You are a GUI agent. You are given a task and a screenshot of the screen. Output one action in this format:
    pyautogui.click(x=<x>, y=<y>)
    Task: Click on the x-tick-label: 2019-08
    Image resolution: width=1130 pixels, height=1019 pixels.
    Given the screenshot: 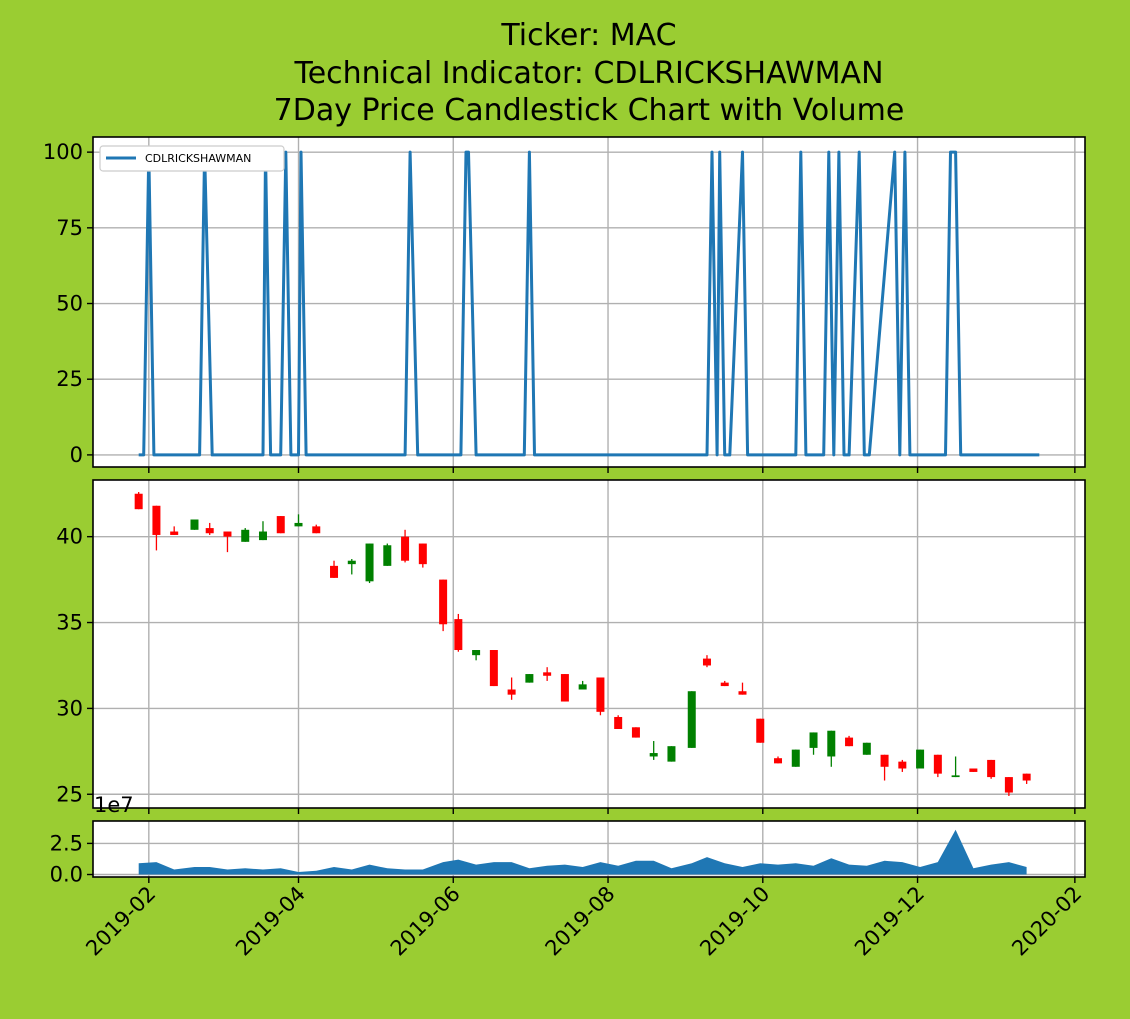 What is the action you would take?
    pyautogui.click(x=580, y=921)
    